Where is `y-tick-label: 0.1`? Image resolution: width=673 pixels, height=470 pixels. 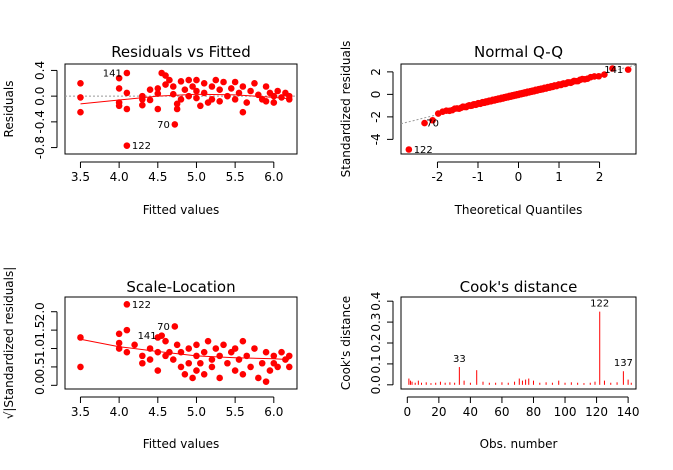
y-tick-label: 0.1 is located at coordinates (376, 363).